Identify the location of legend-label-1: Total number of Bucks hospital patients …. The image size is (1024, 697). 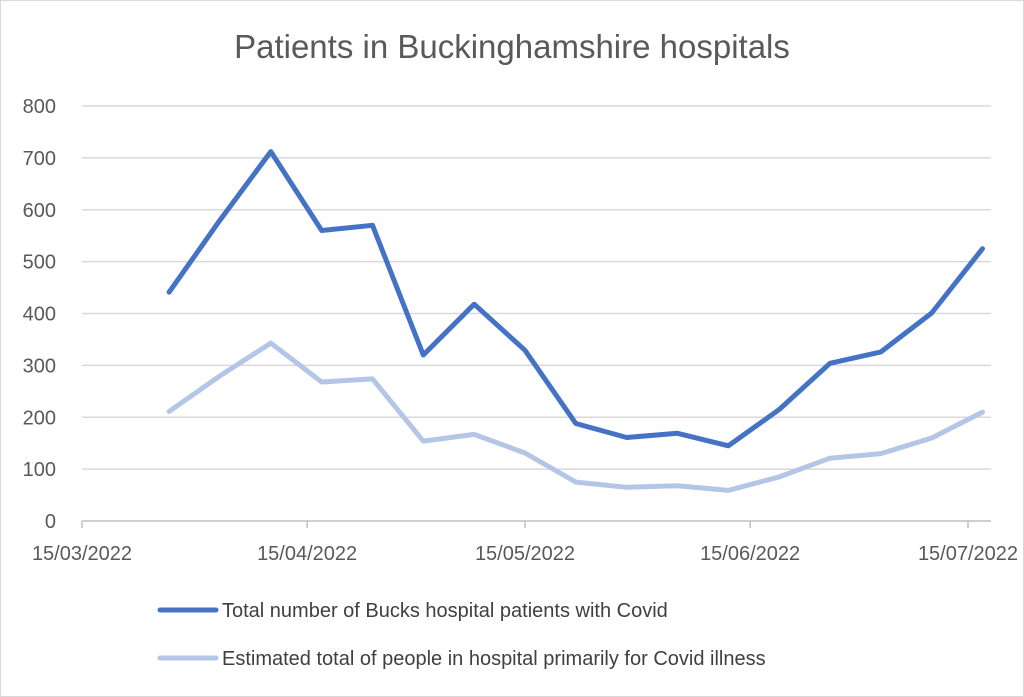
(445, 611).